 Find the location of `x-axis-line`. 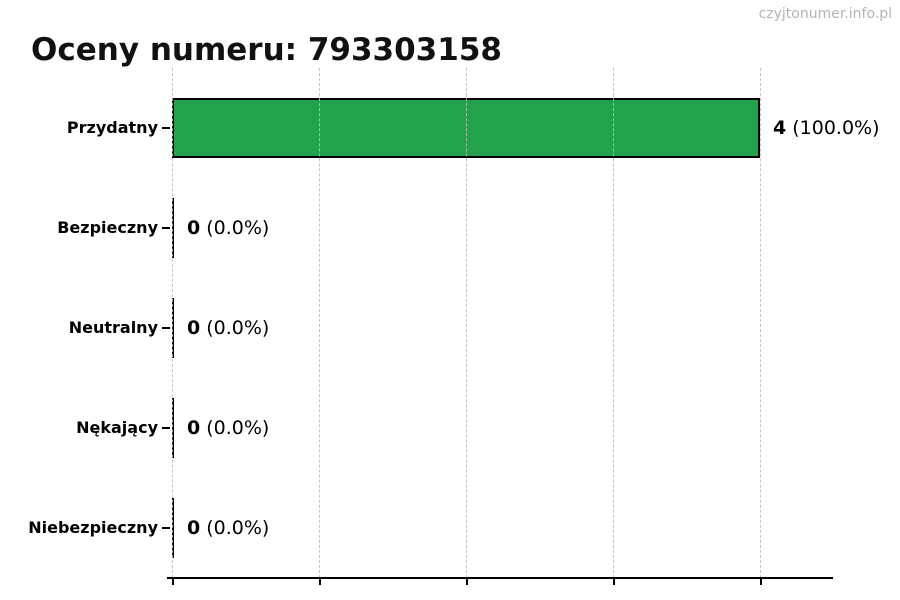

x-axis-line is located at coordinates (500, 578).